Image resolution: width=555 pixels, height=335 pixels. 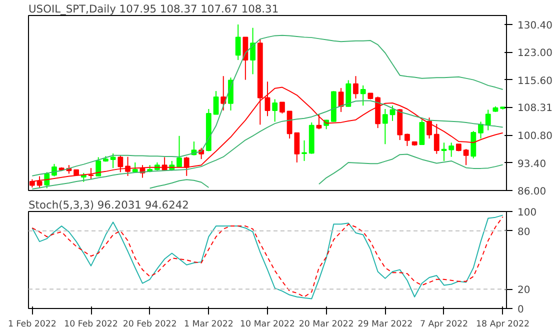 I want to click on x-tick-label: 29 Mar 2022, so click(x=385, y=325).